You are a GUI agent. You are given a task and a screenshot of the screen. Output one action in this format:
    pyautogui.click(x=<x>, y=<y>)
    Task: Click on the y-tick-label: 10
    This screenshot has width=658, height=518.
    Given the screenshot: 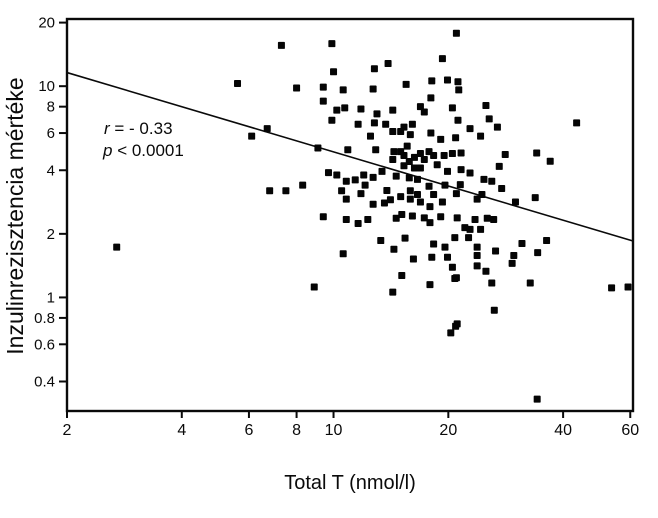 What is the action you would take?
    pyautogui.click(x=46, y=86)
    